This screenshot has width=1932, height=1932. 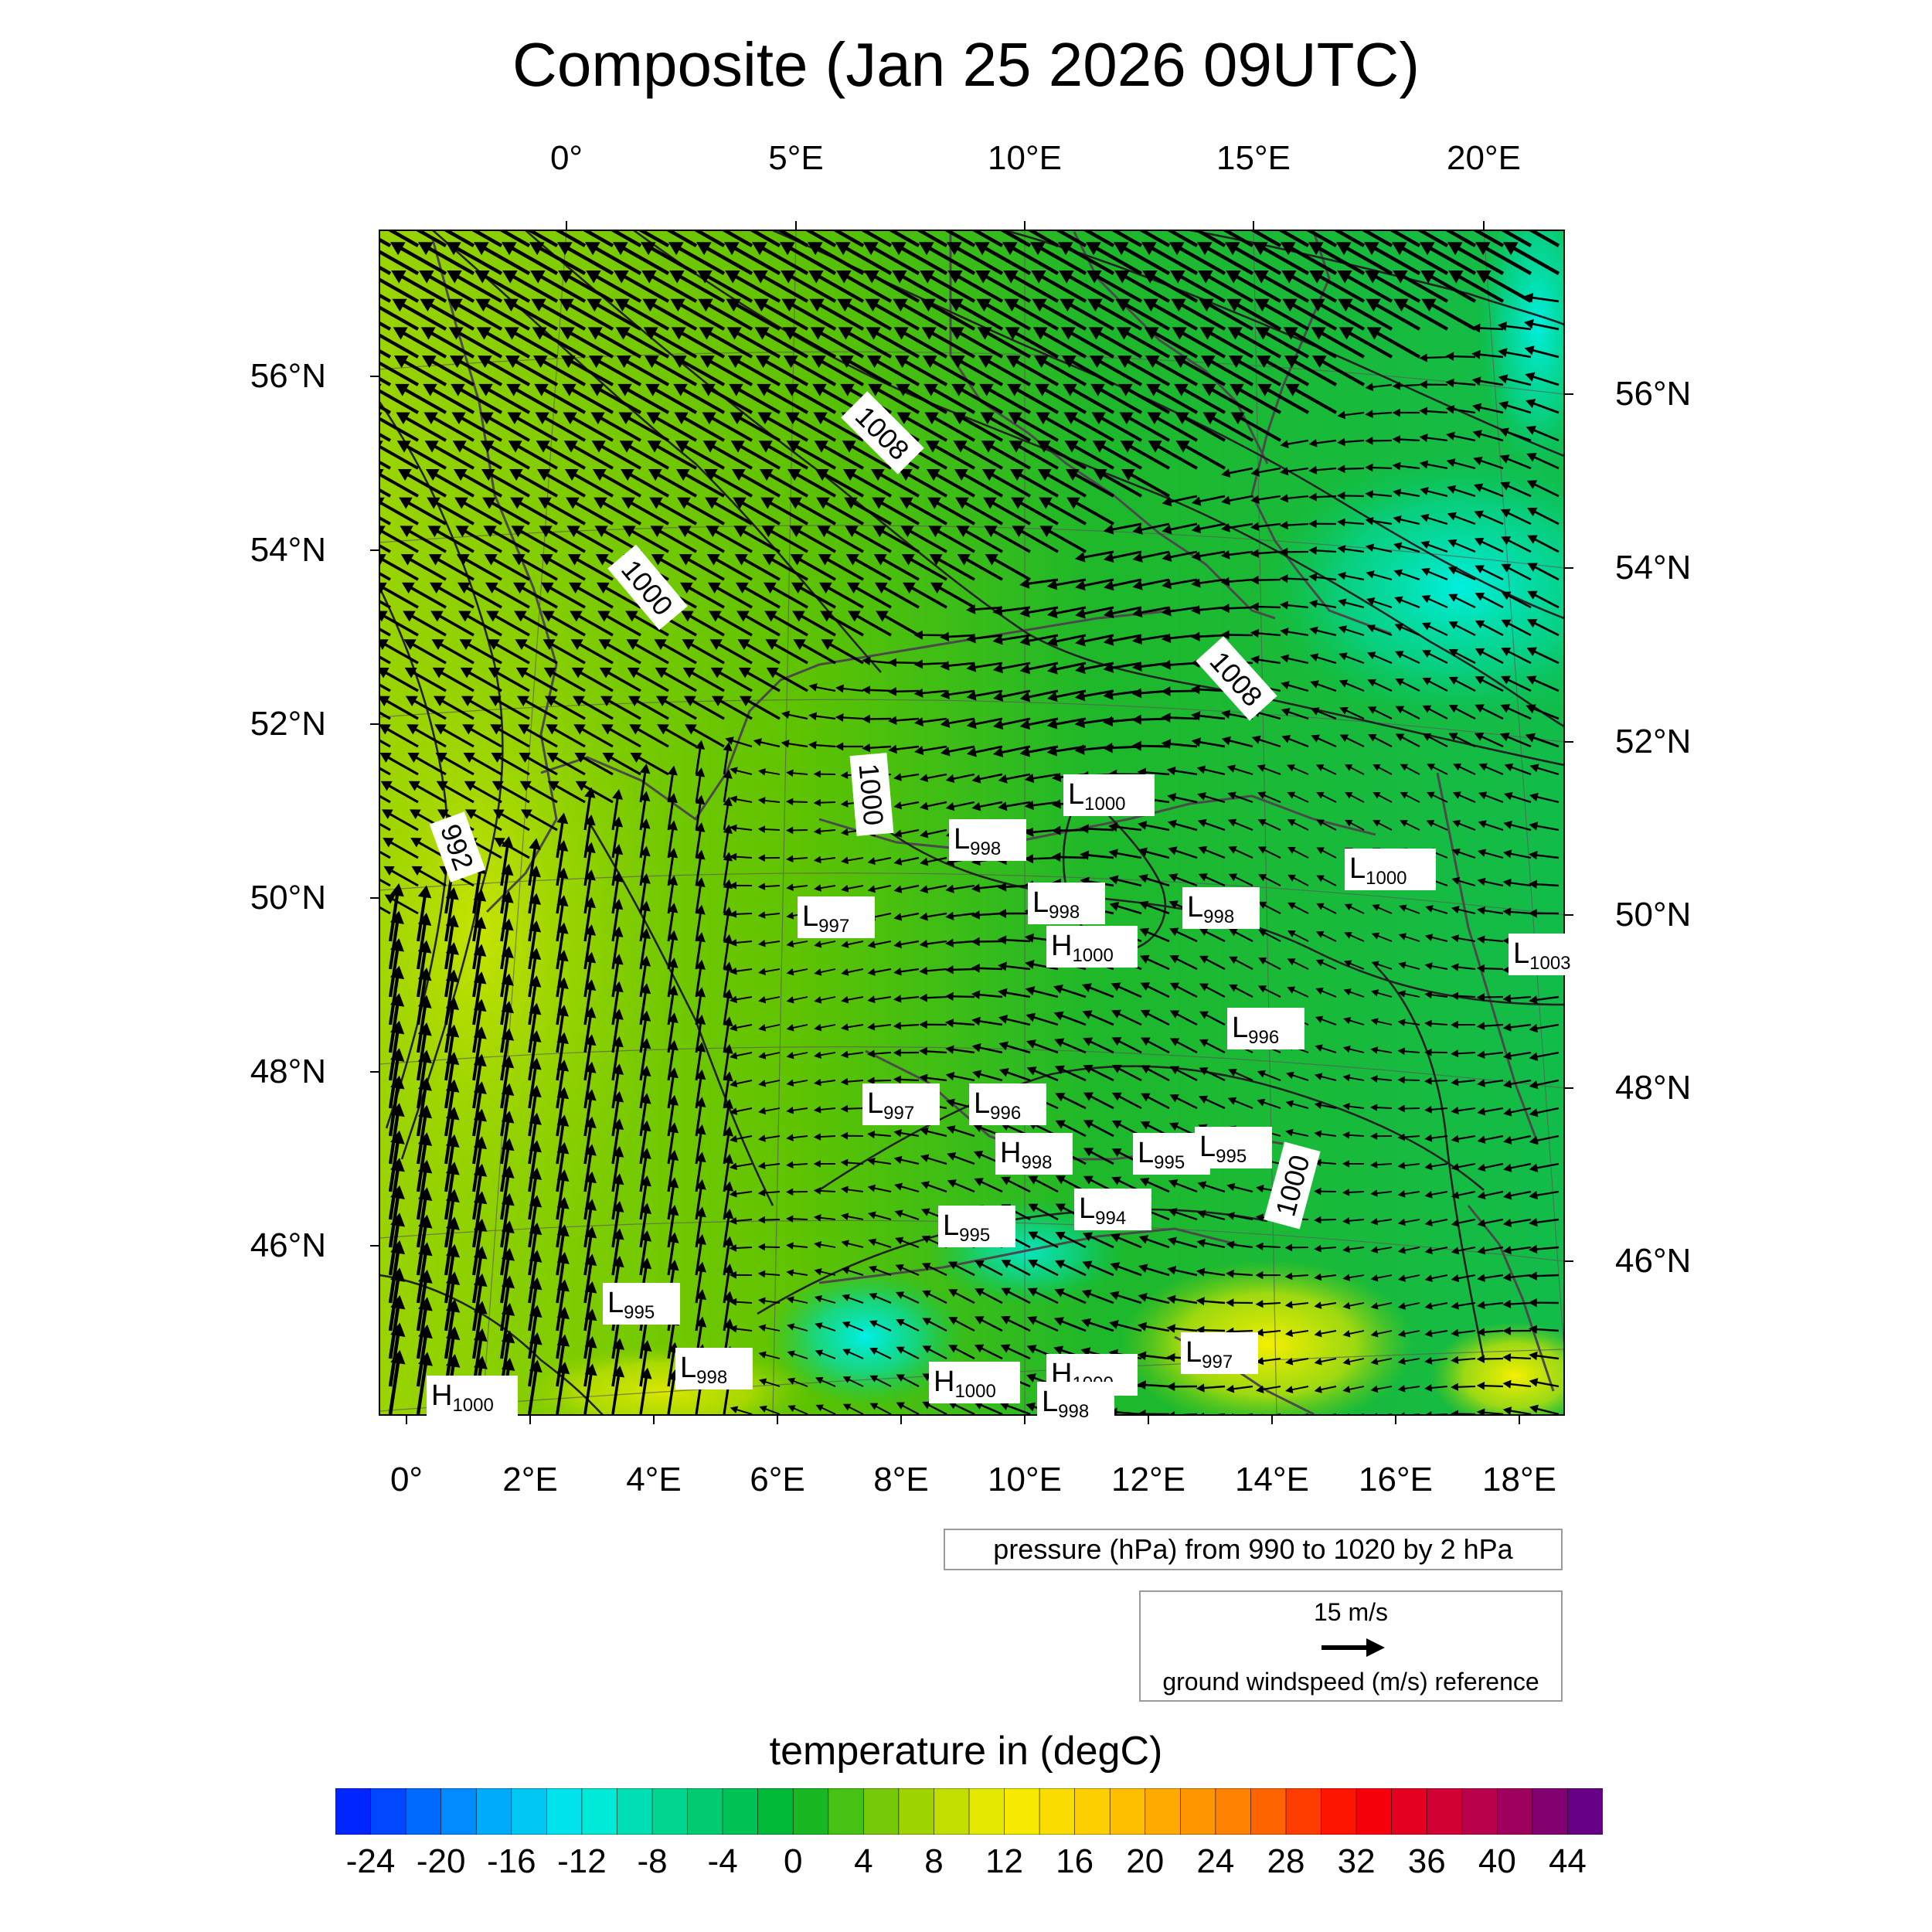 I want to click on svg-text: L998, so click(x=1056, y=905).